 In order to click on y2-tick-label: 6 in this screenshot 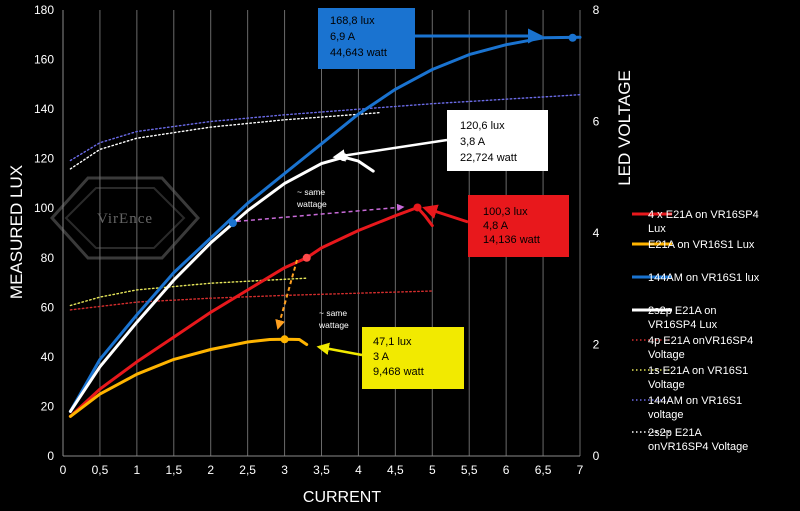, I will do `click(596, 122)`.